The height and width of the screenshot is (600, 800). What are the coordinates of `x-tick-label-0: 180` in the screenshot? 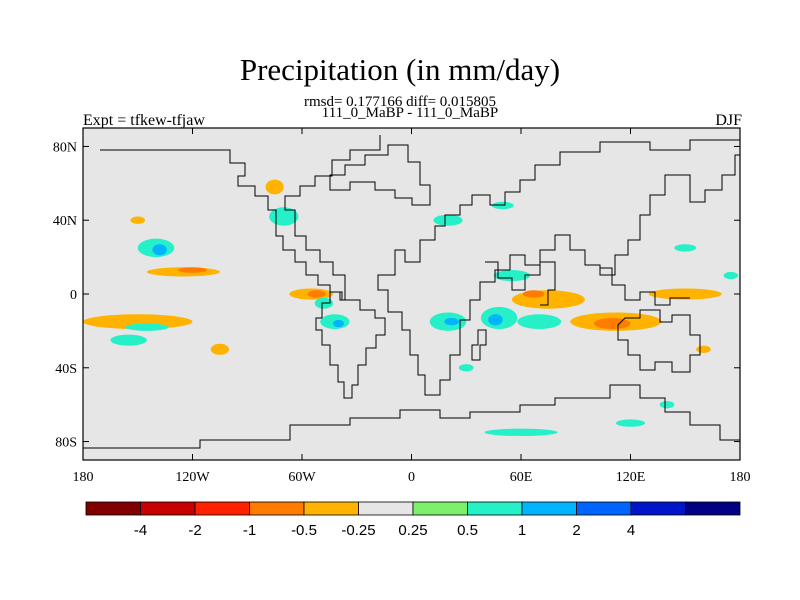 It's located at (83, 477).